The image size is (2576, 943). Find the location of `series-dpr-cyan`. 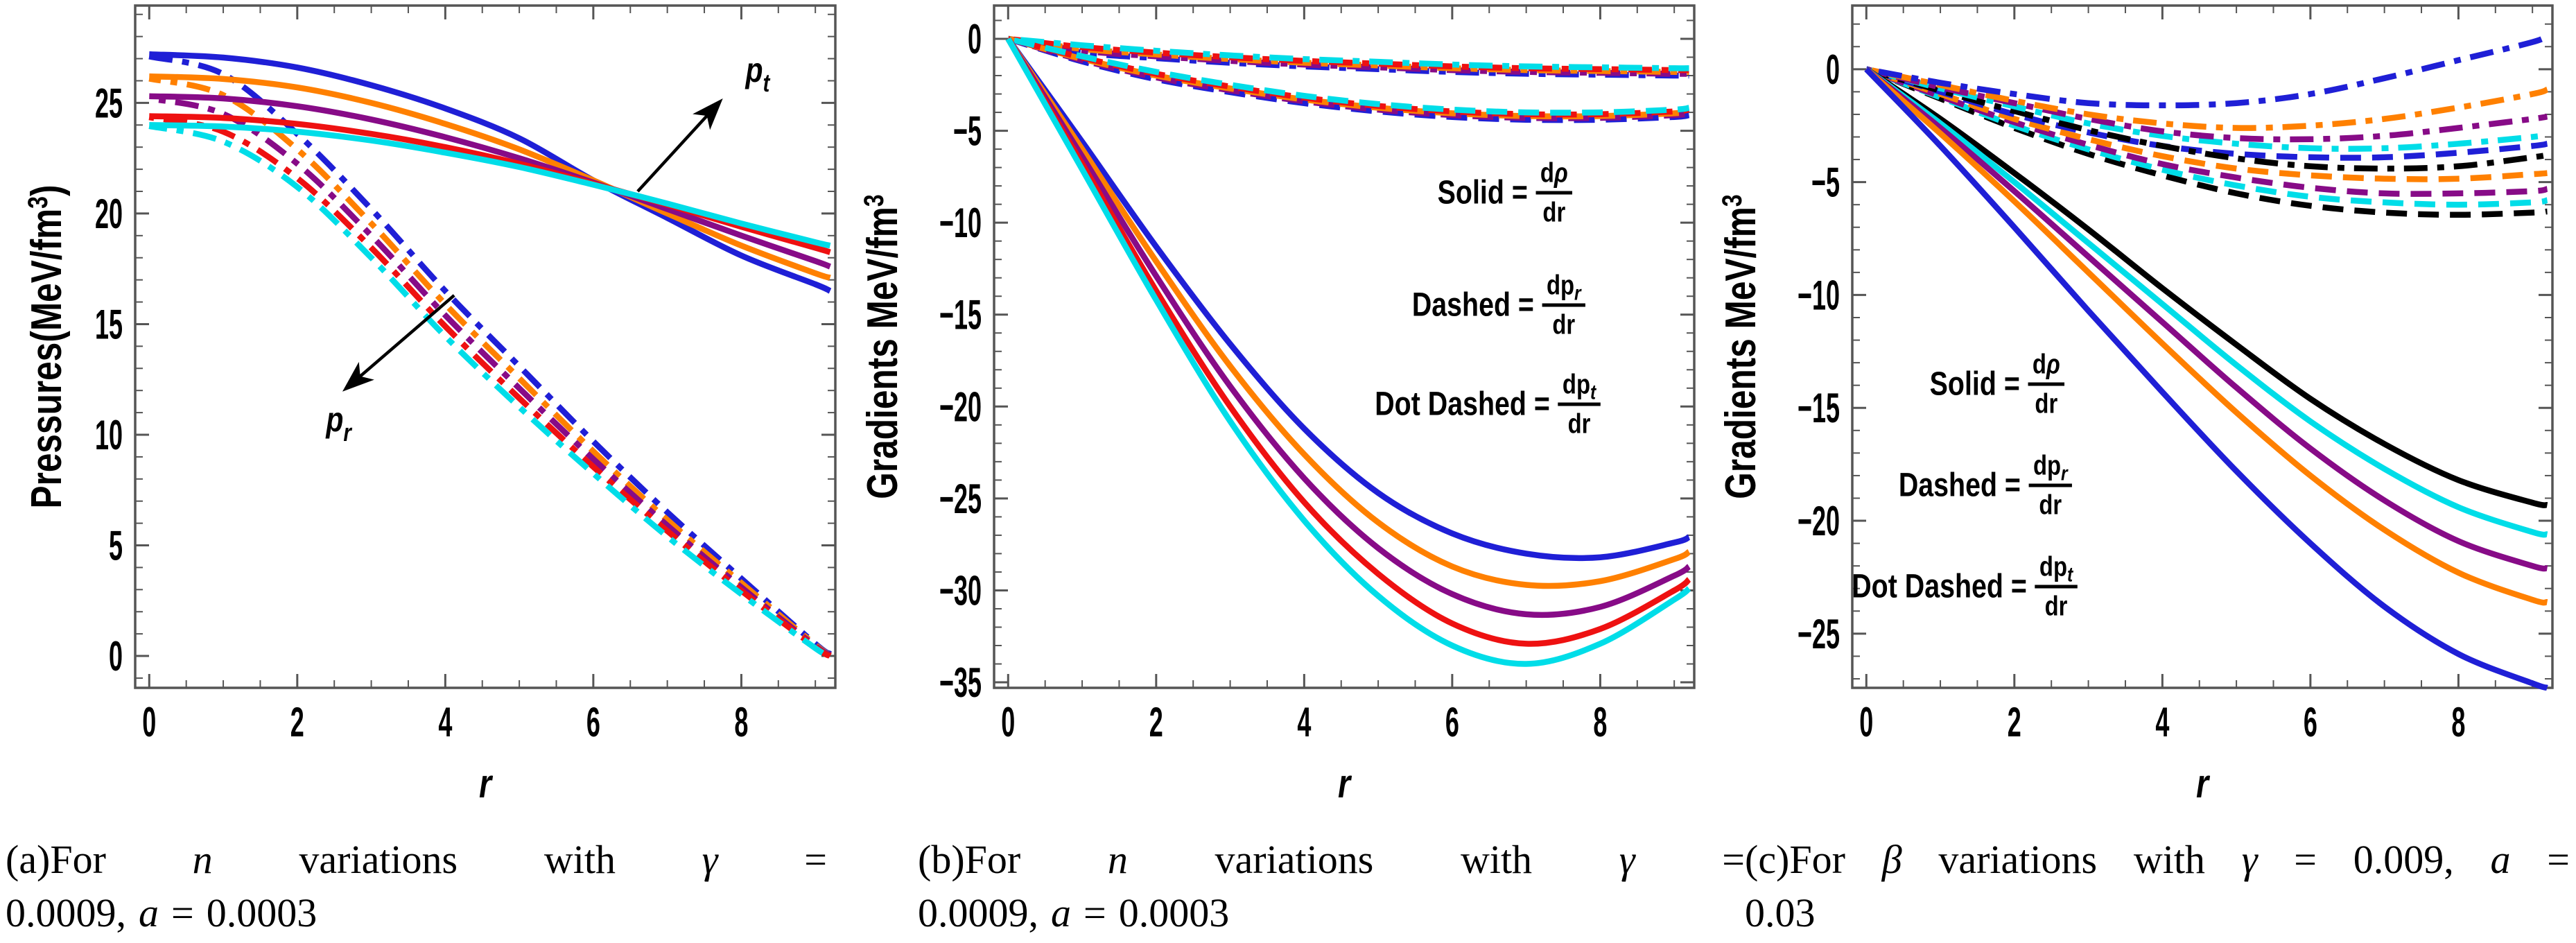

series-dpr-cyan is located at coordinates (1348, 75).